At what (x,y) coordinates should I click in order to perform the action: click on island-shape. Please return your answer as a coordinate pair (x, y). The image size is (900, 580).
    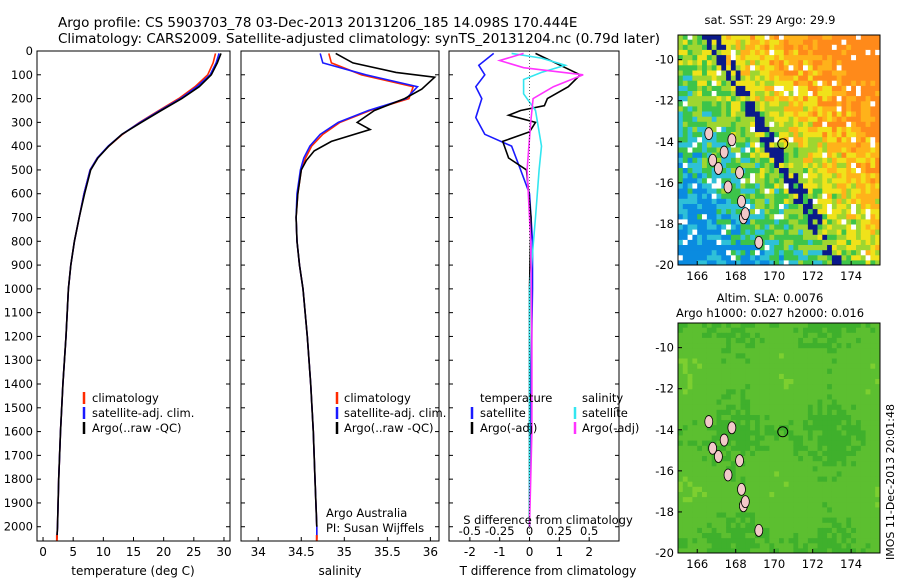
    Looking at the image, I should click on (713, 160).